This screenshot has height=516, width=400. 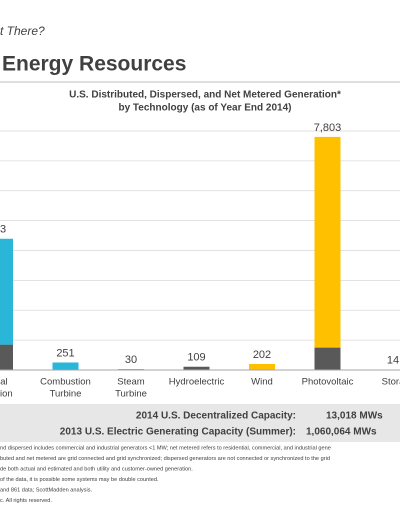 What do you see at coordinates (6, 394) in the screenshot?
I see `x-tick-label: ustion` at bounding box center [6, 394].